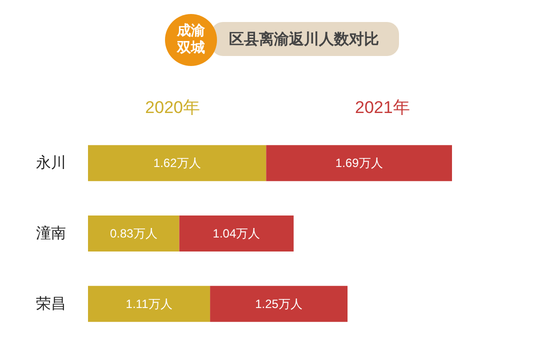 This screenshot has width=550, height=357. I want to click on chart-subtitle: 成渝双城, so click(191, 40).